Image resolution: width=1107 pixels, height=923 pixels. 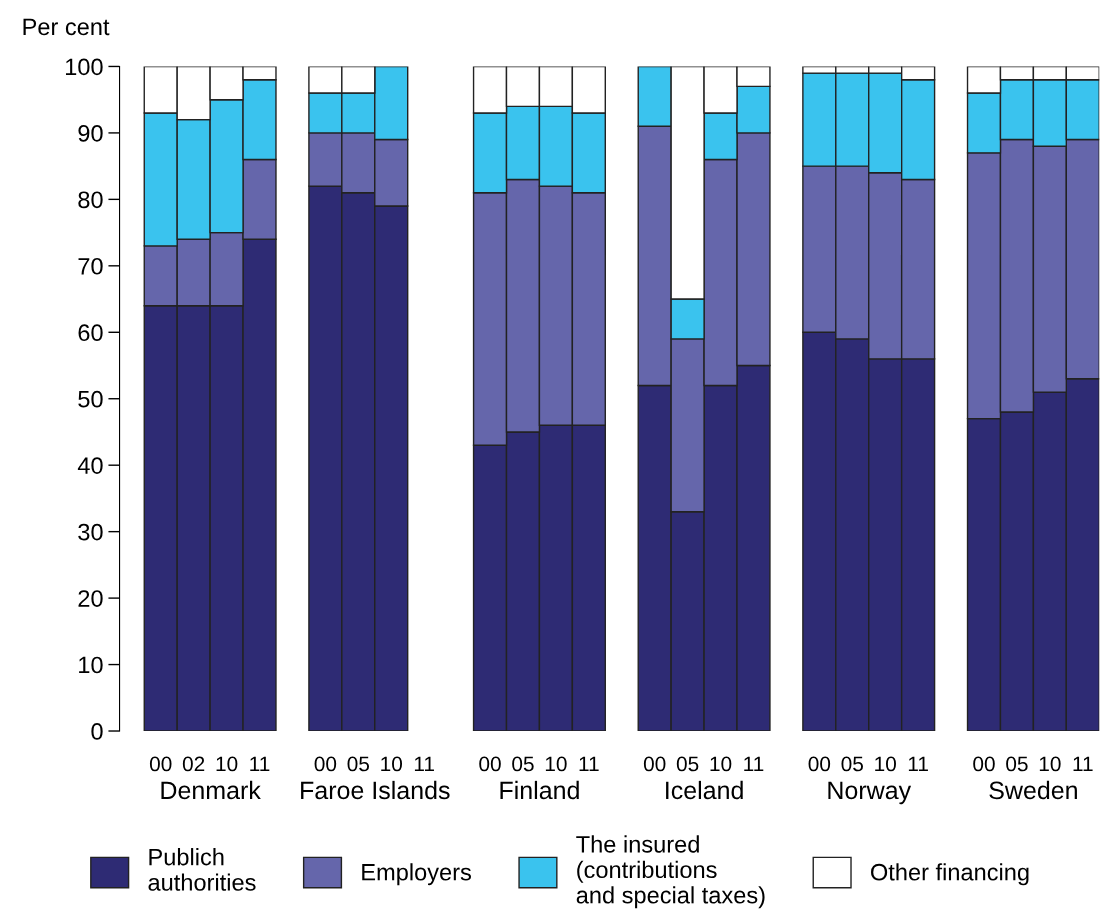 I want to click on y-tick-label: 50, so click(x=90, y=399).